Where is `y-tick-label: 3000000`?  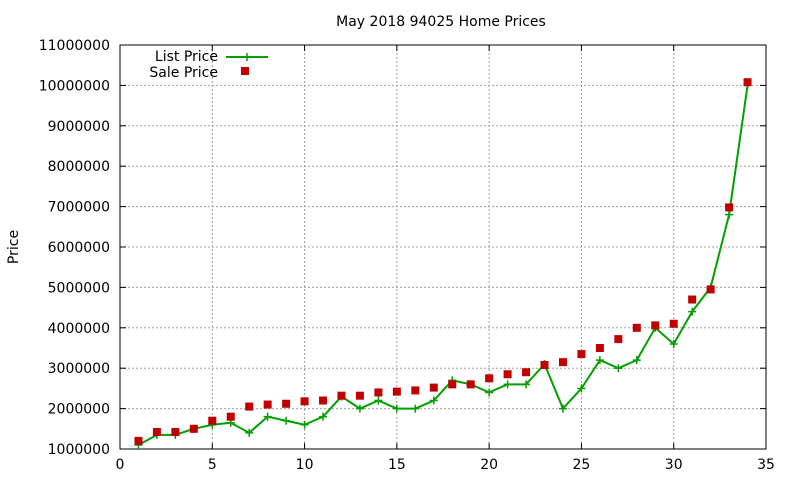 y-tick-label: 3000000 is located at coordinates (79, 369).